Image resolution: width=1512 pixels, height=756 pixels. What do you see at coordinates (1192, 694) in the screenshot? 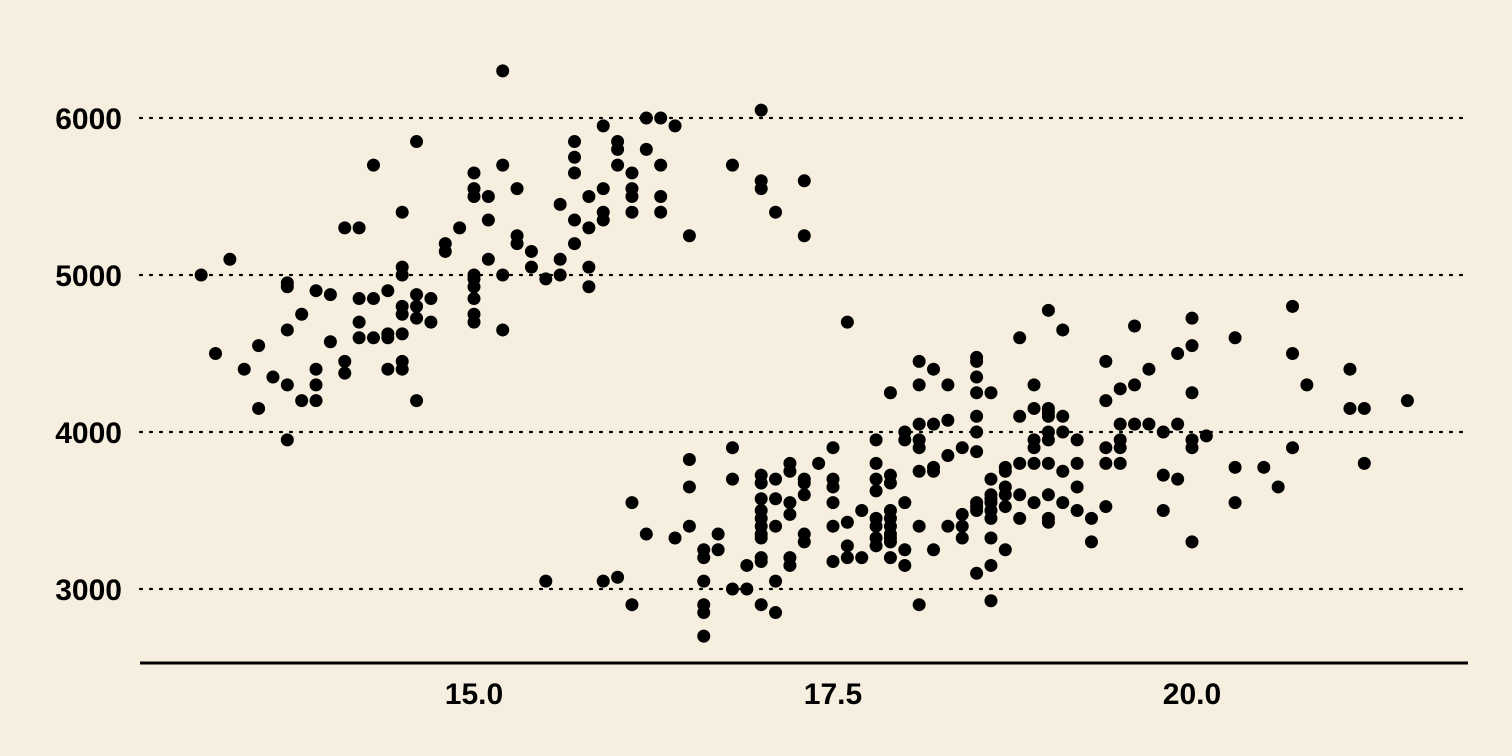
I see `x-tick-label: 20.0` at bounding box center [1192, 694].